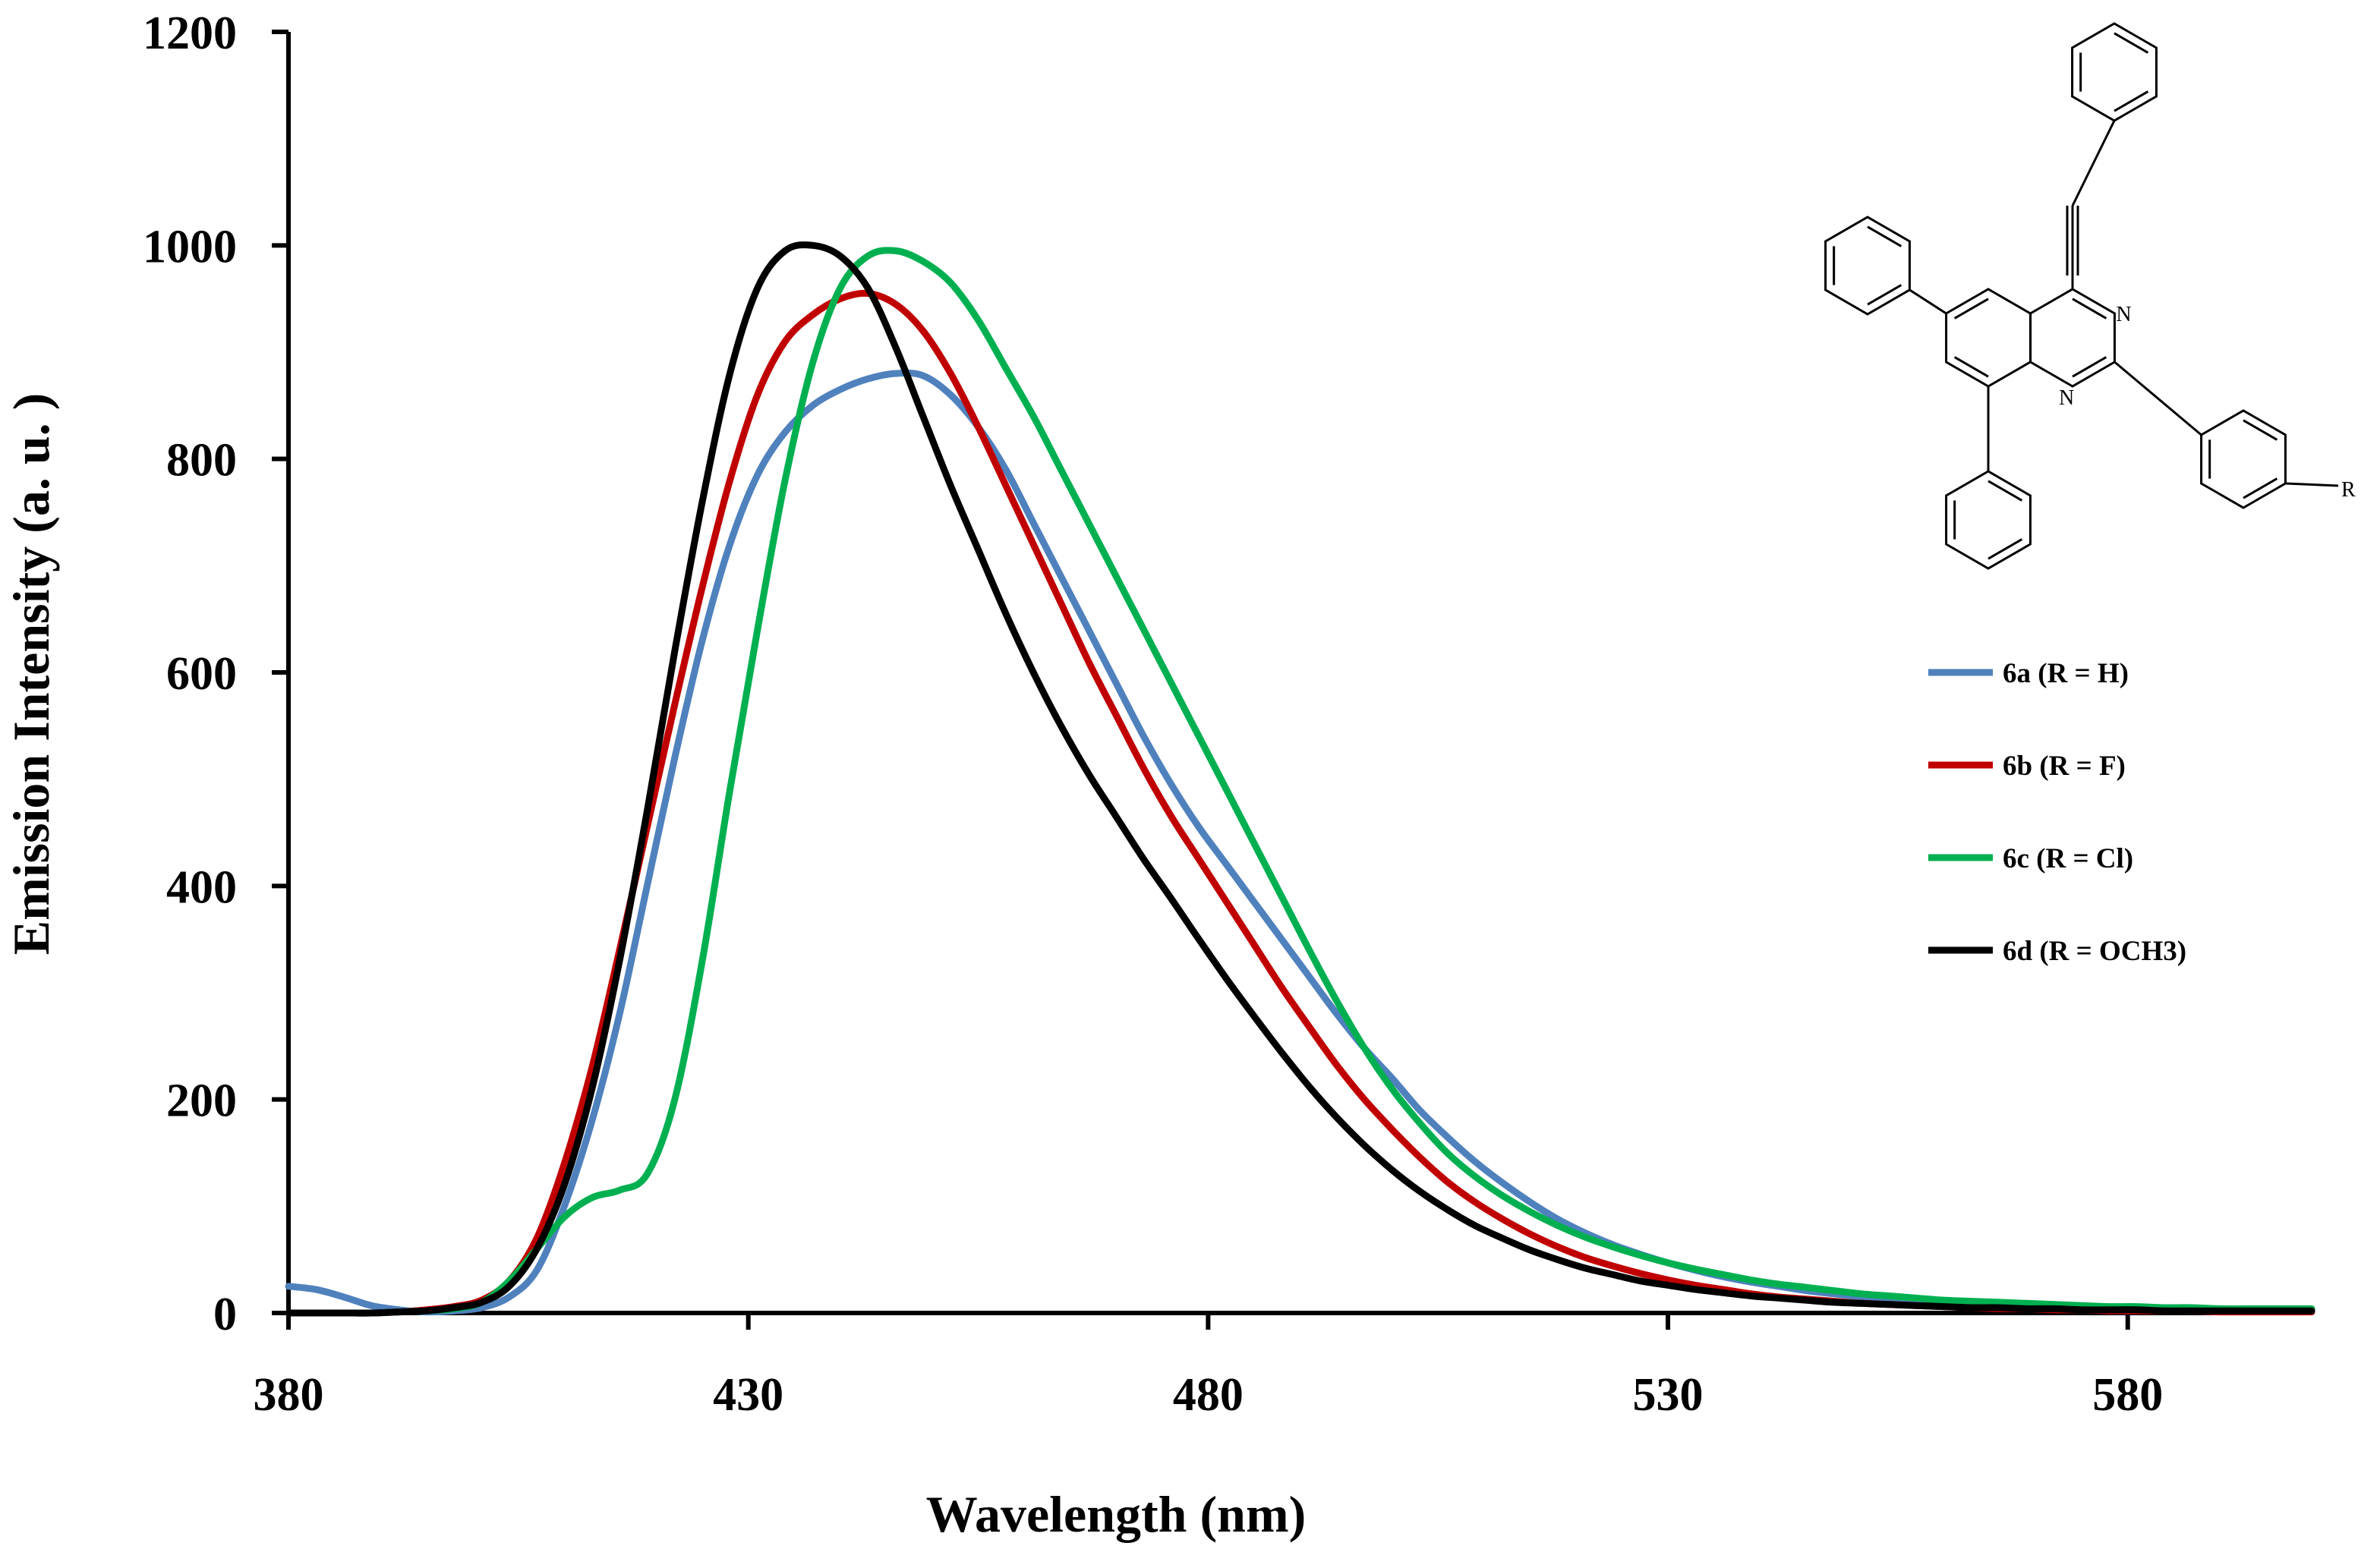 This screenshot has height=1568, width=2380. I want to click on phenyl-ring-bottom, so click(1988, 520).